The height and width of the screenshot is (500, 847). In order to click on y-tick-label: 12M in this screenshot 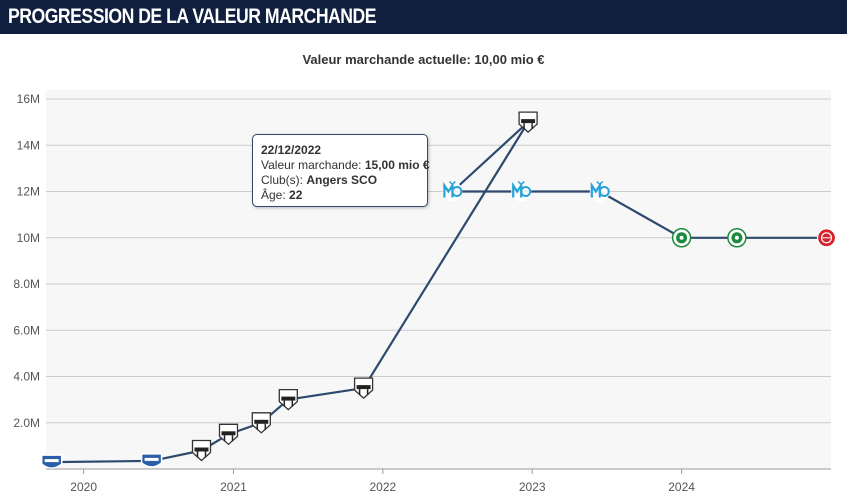, I will do `click(28, 192)`.